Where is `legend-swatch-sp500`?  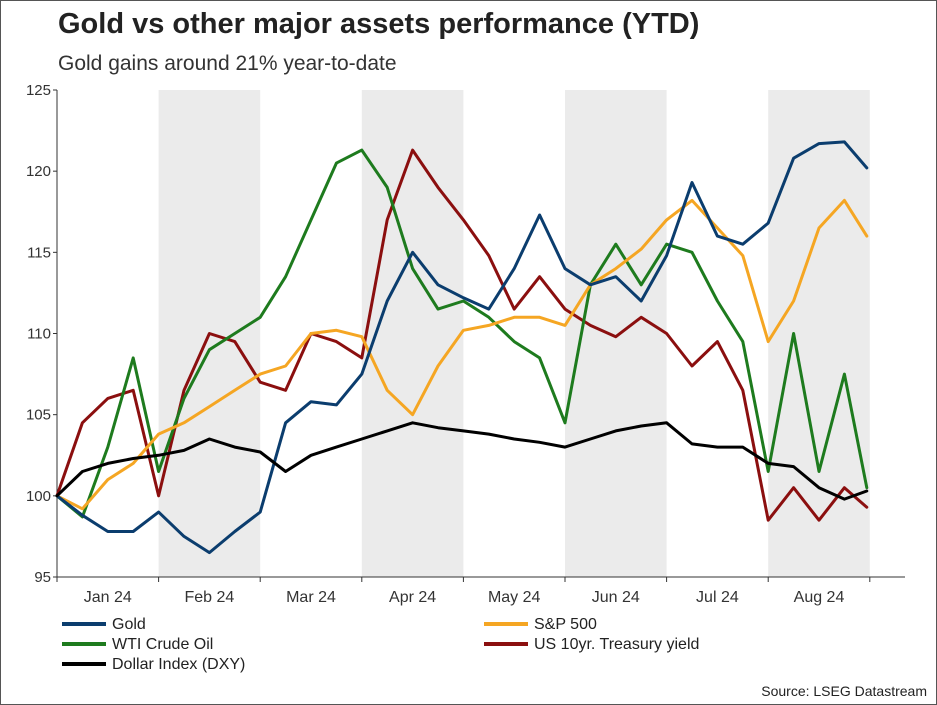
legend-swatch-sp500 is located at coordinates (506, 623).